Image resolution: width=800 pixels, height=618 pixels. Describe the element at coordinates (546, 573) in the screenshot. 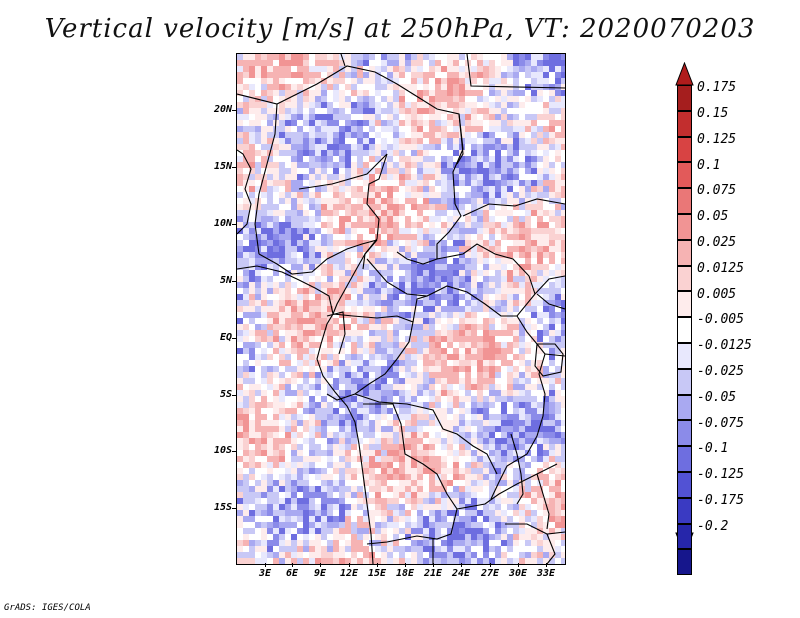

I see `lon-label-33e: 33E` at that location.